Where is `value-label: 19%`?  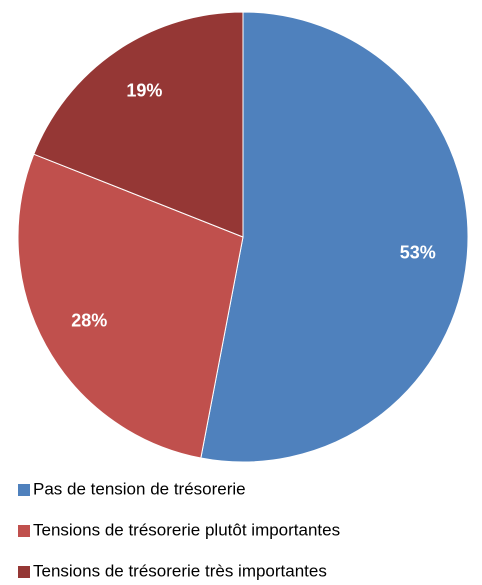 value-label: 19% is located at coordinates (144, 91).